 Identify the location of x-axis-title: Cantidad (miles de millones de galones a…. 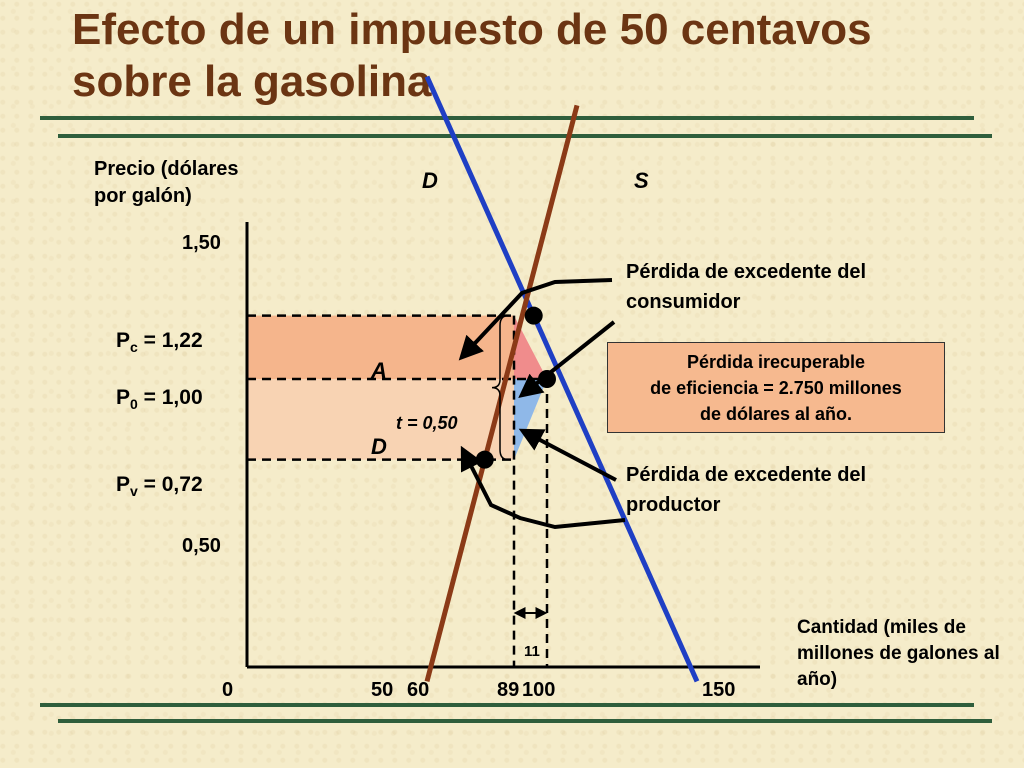
(898, 653).